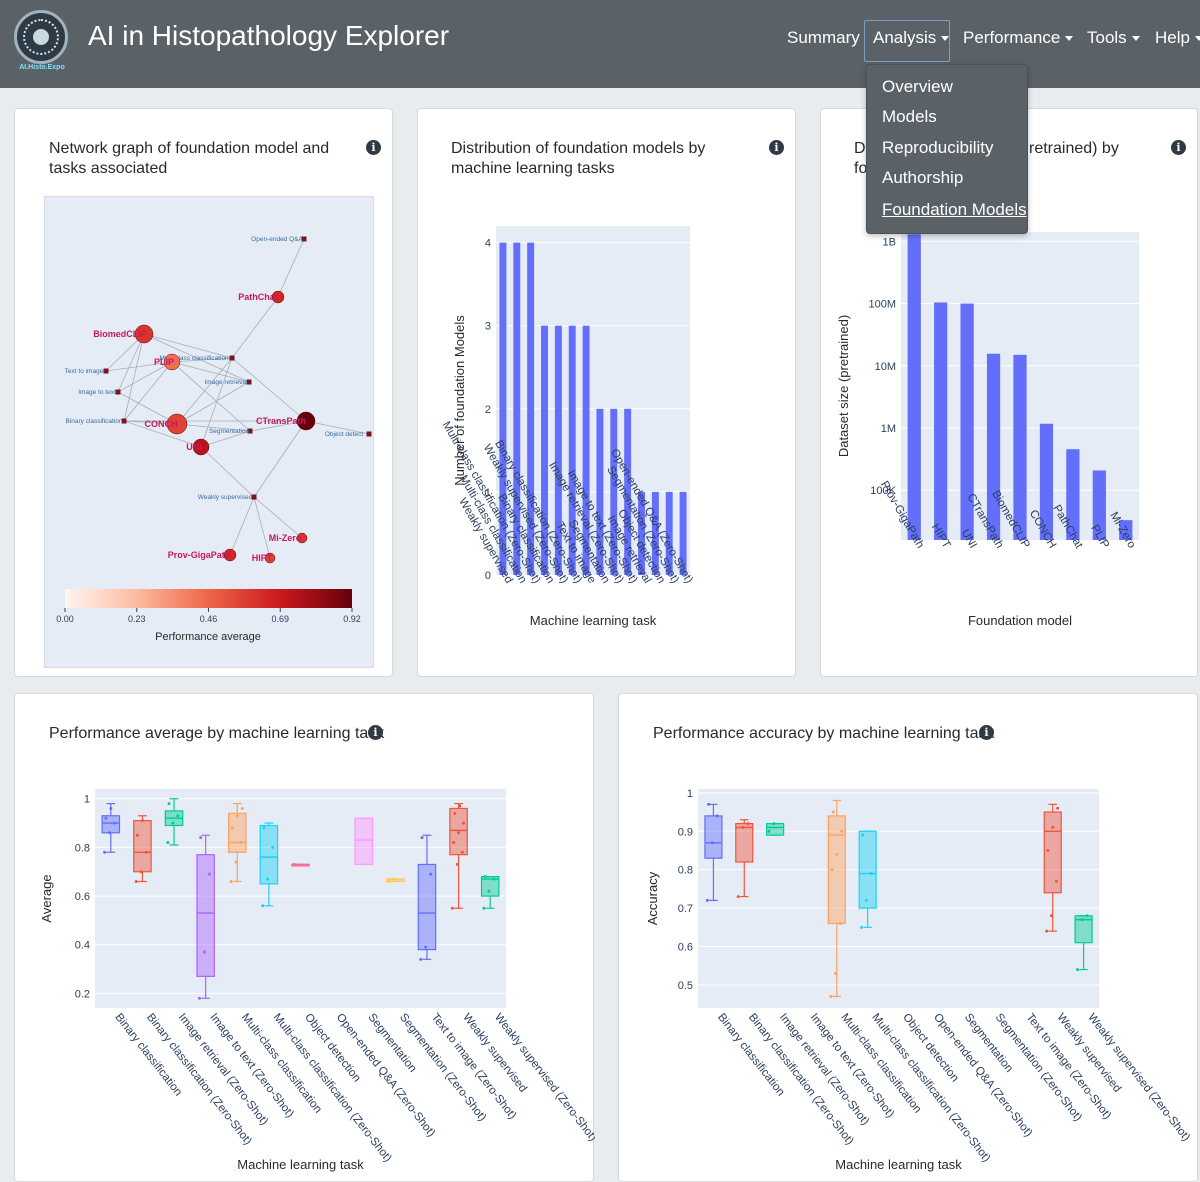 This screenshot has height=1182, width=1200. What do you see at coordinates (909, 116) in the screenshot?
I see `dropdown-item-models: Models` at bounding box center [909, 116].